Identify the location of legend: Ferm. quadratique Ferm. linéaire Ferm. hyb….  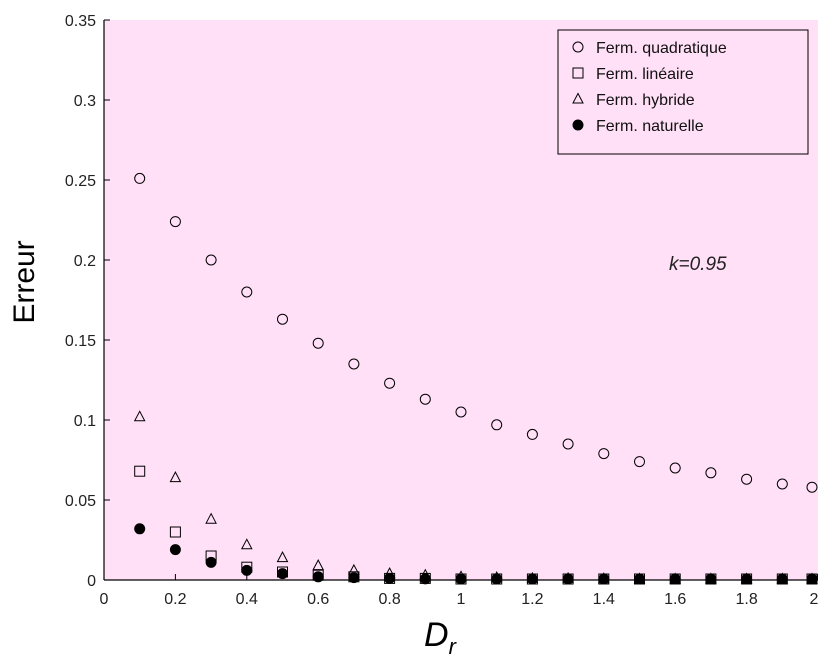
(683, 92).